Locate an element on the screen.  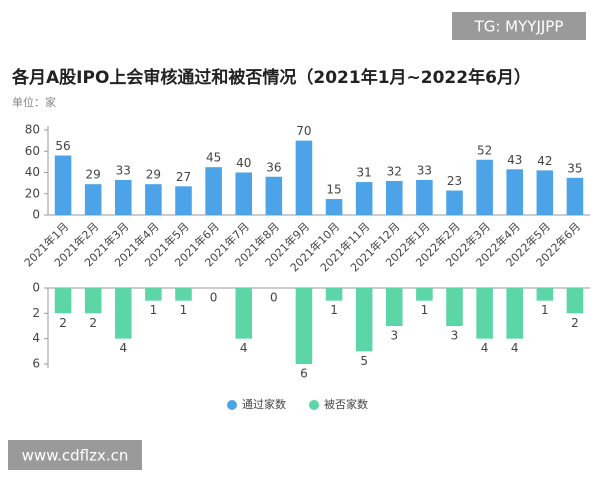
legend-label: 被否家数 is located at coordinates (346, 404).